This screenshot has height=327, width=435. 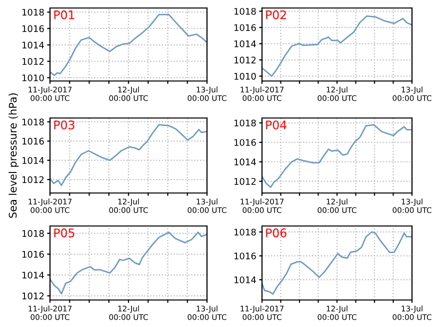 I want to click on chart-title: P03, so click(x=64, y=125).